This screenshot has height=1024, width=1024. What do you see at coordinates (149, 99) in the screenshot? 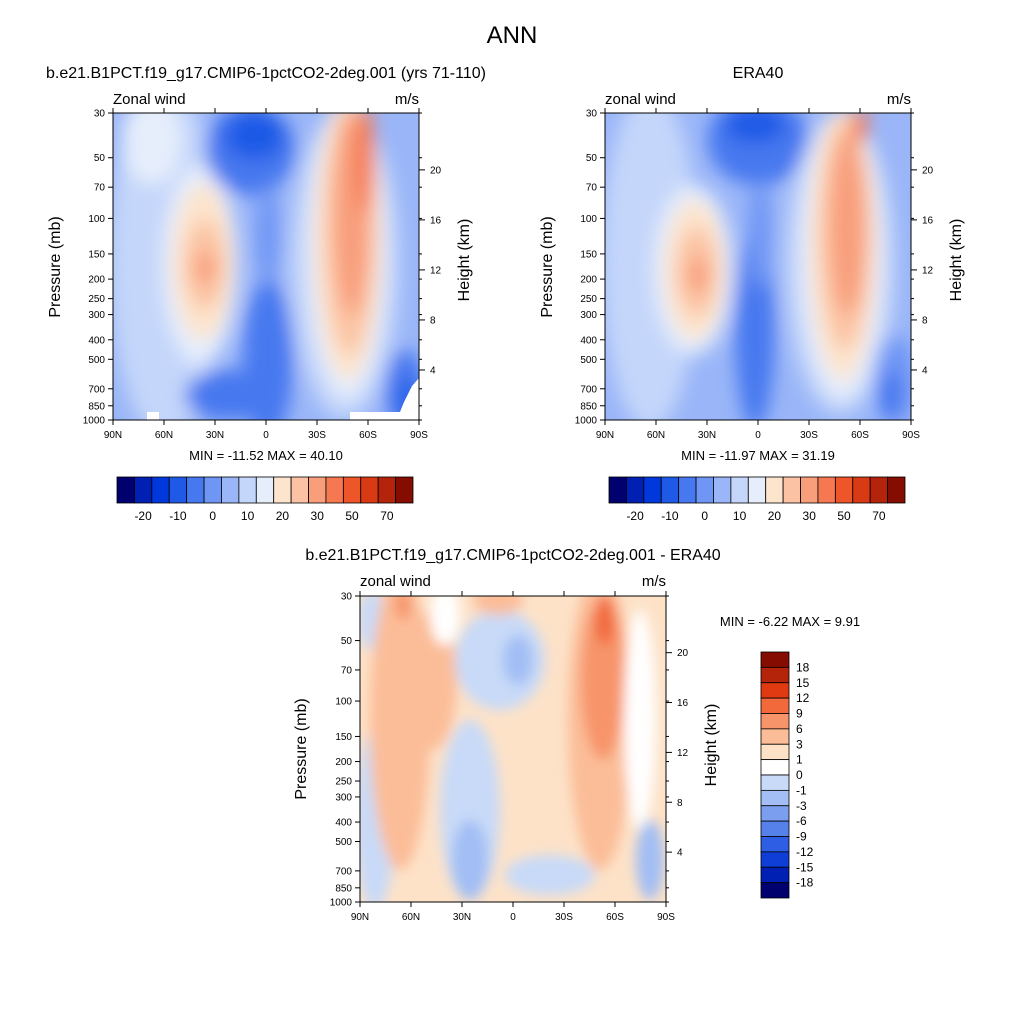
I see `panel-left-label: Zonal wind` at bounding box center [149, 99].